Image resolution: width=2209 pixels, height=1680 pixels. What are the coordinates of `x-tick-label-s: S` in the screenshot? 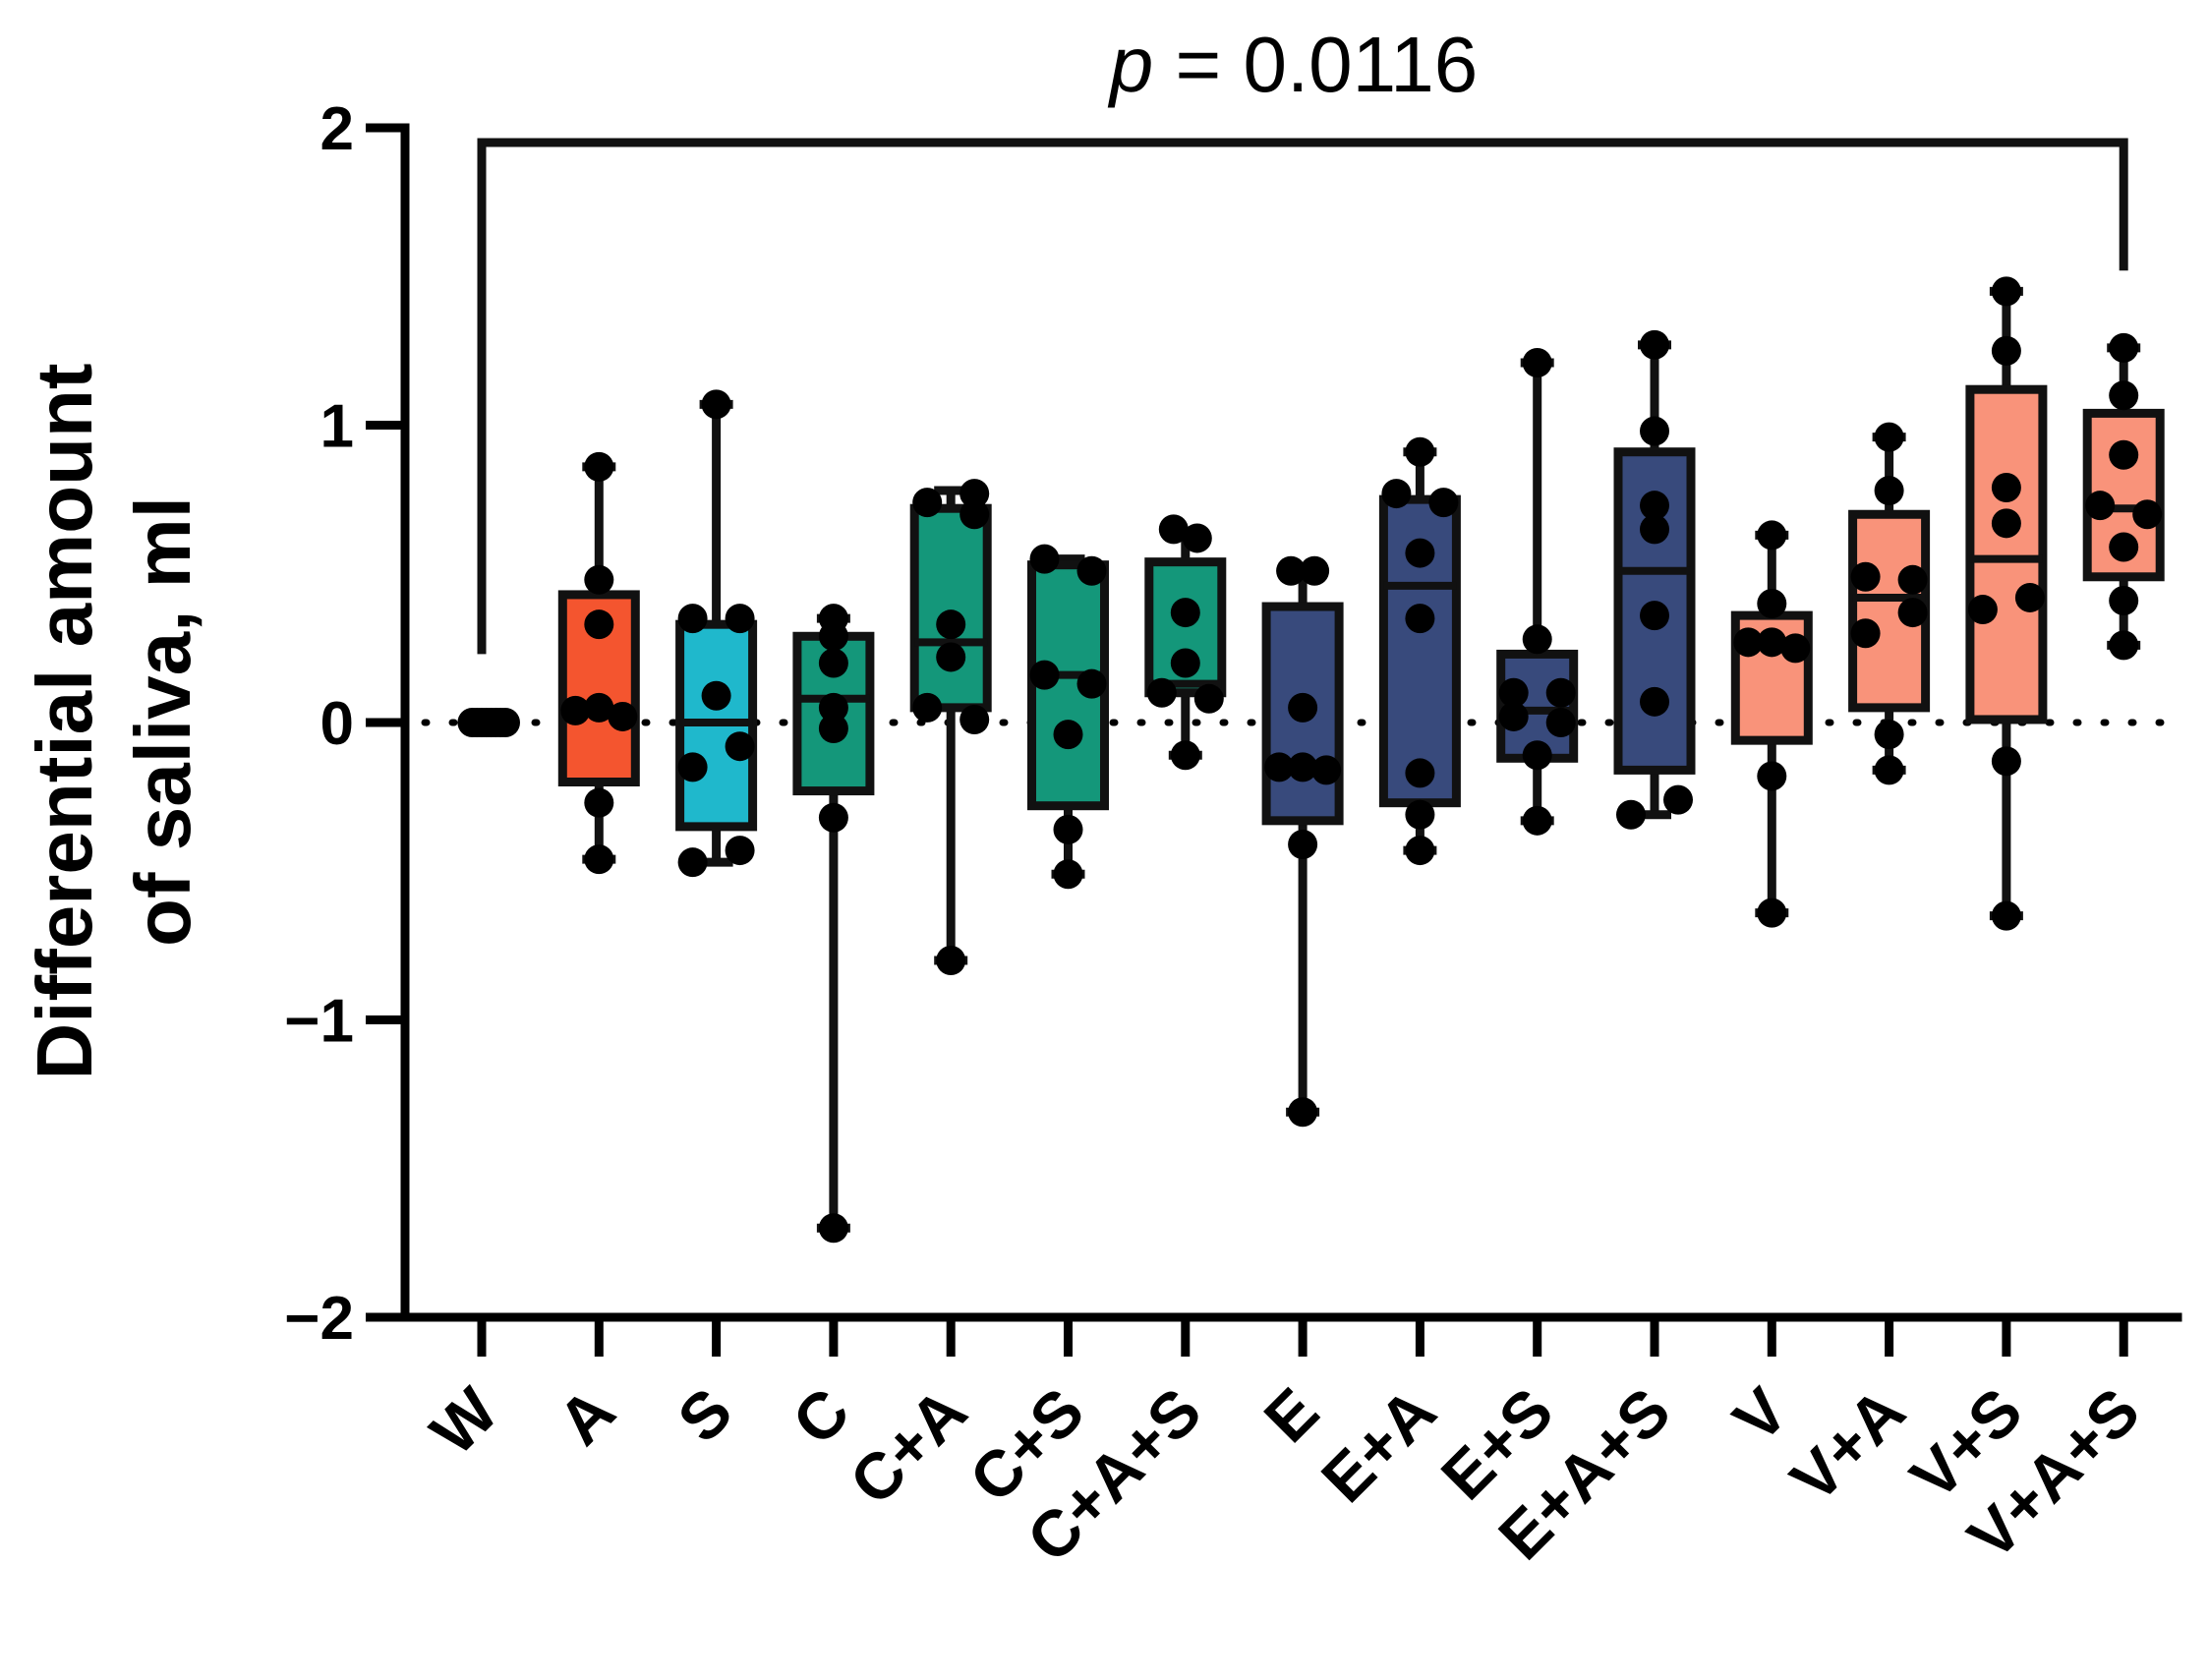 It's located at (704, 1415).